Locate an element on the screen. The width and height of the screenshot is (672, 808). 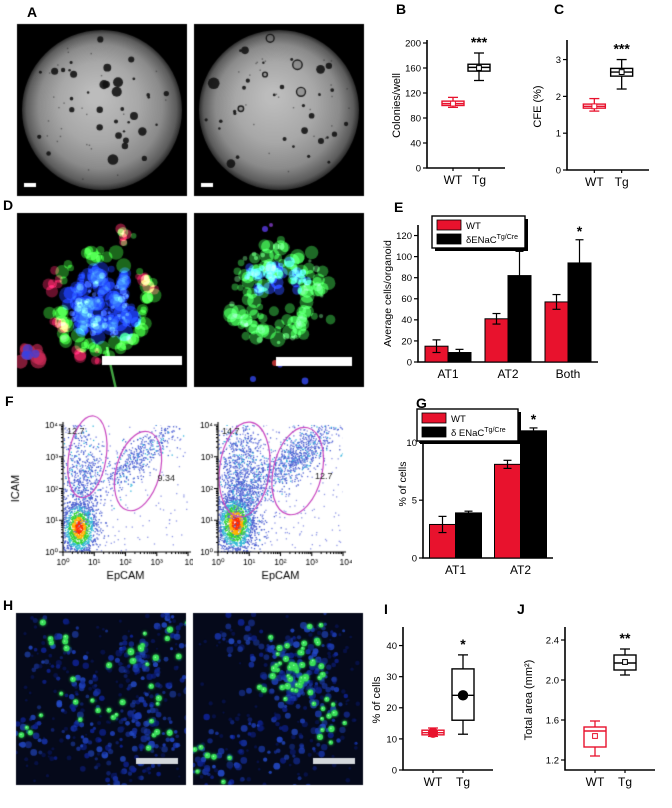
panel-label-d: D is located at coordinates (8, 205).